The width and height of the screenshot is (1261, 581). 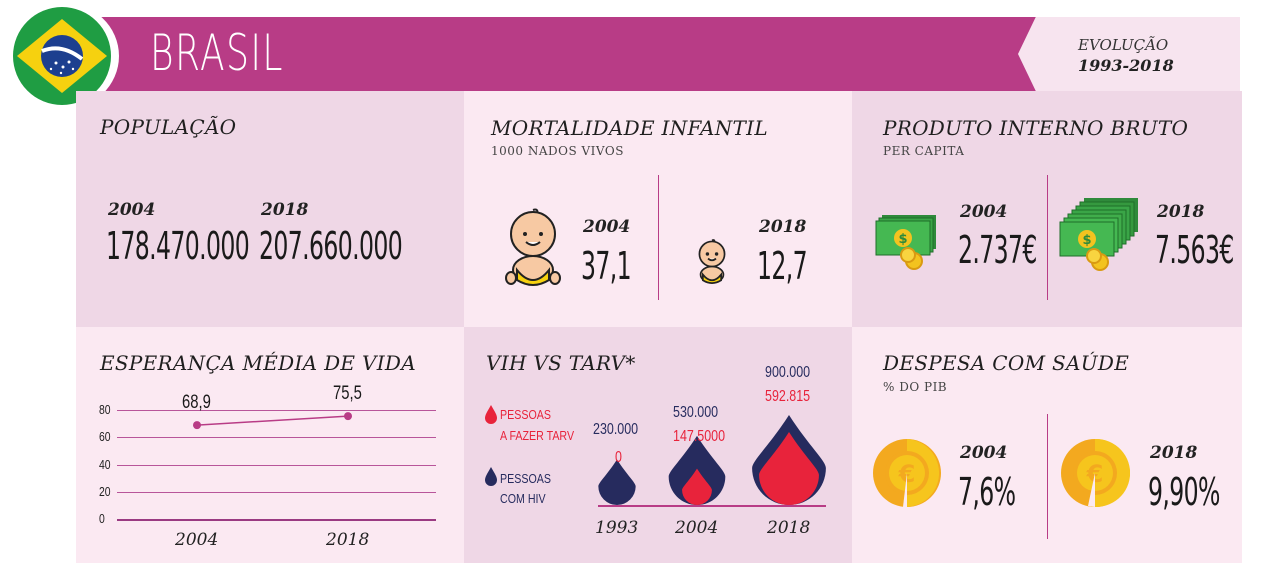 I want to click on life-expectancy-title: ESPERANÇA MÉDIA DE VIDA, so click(x=258, y=363).